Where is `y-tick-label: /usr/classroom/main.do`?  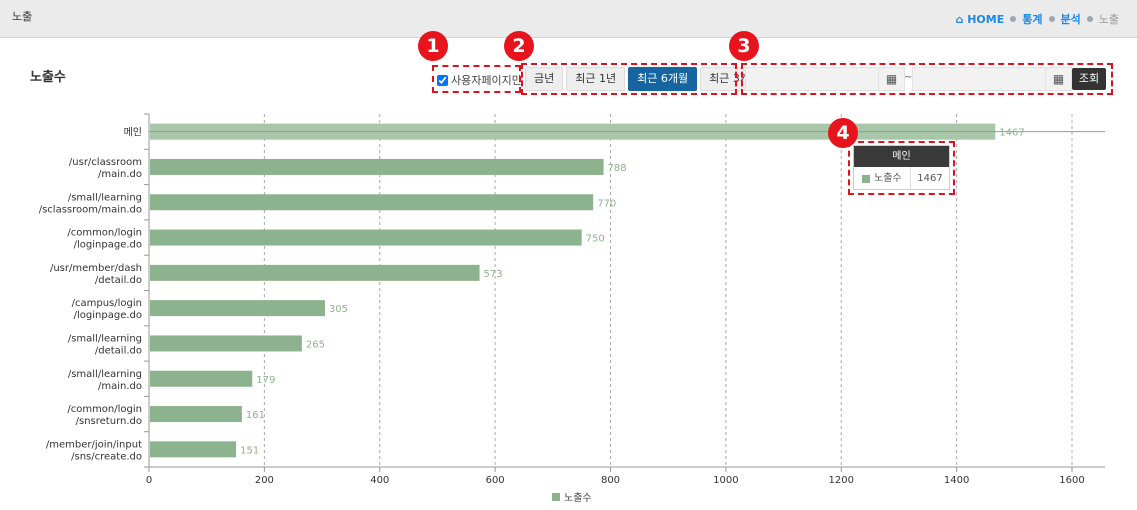
y-tick-label: /usr/classroom/main.do is located at coordinates (105, 168).